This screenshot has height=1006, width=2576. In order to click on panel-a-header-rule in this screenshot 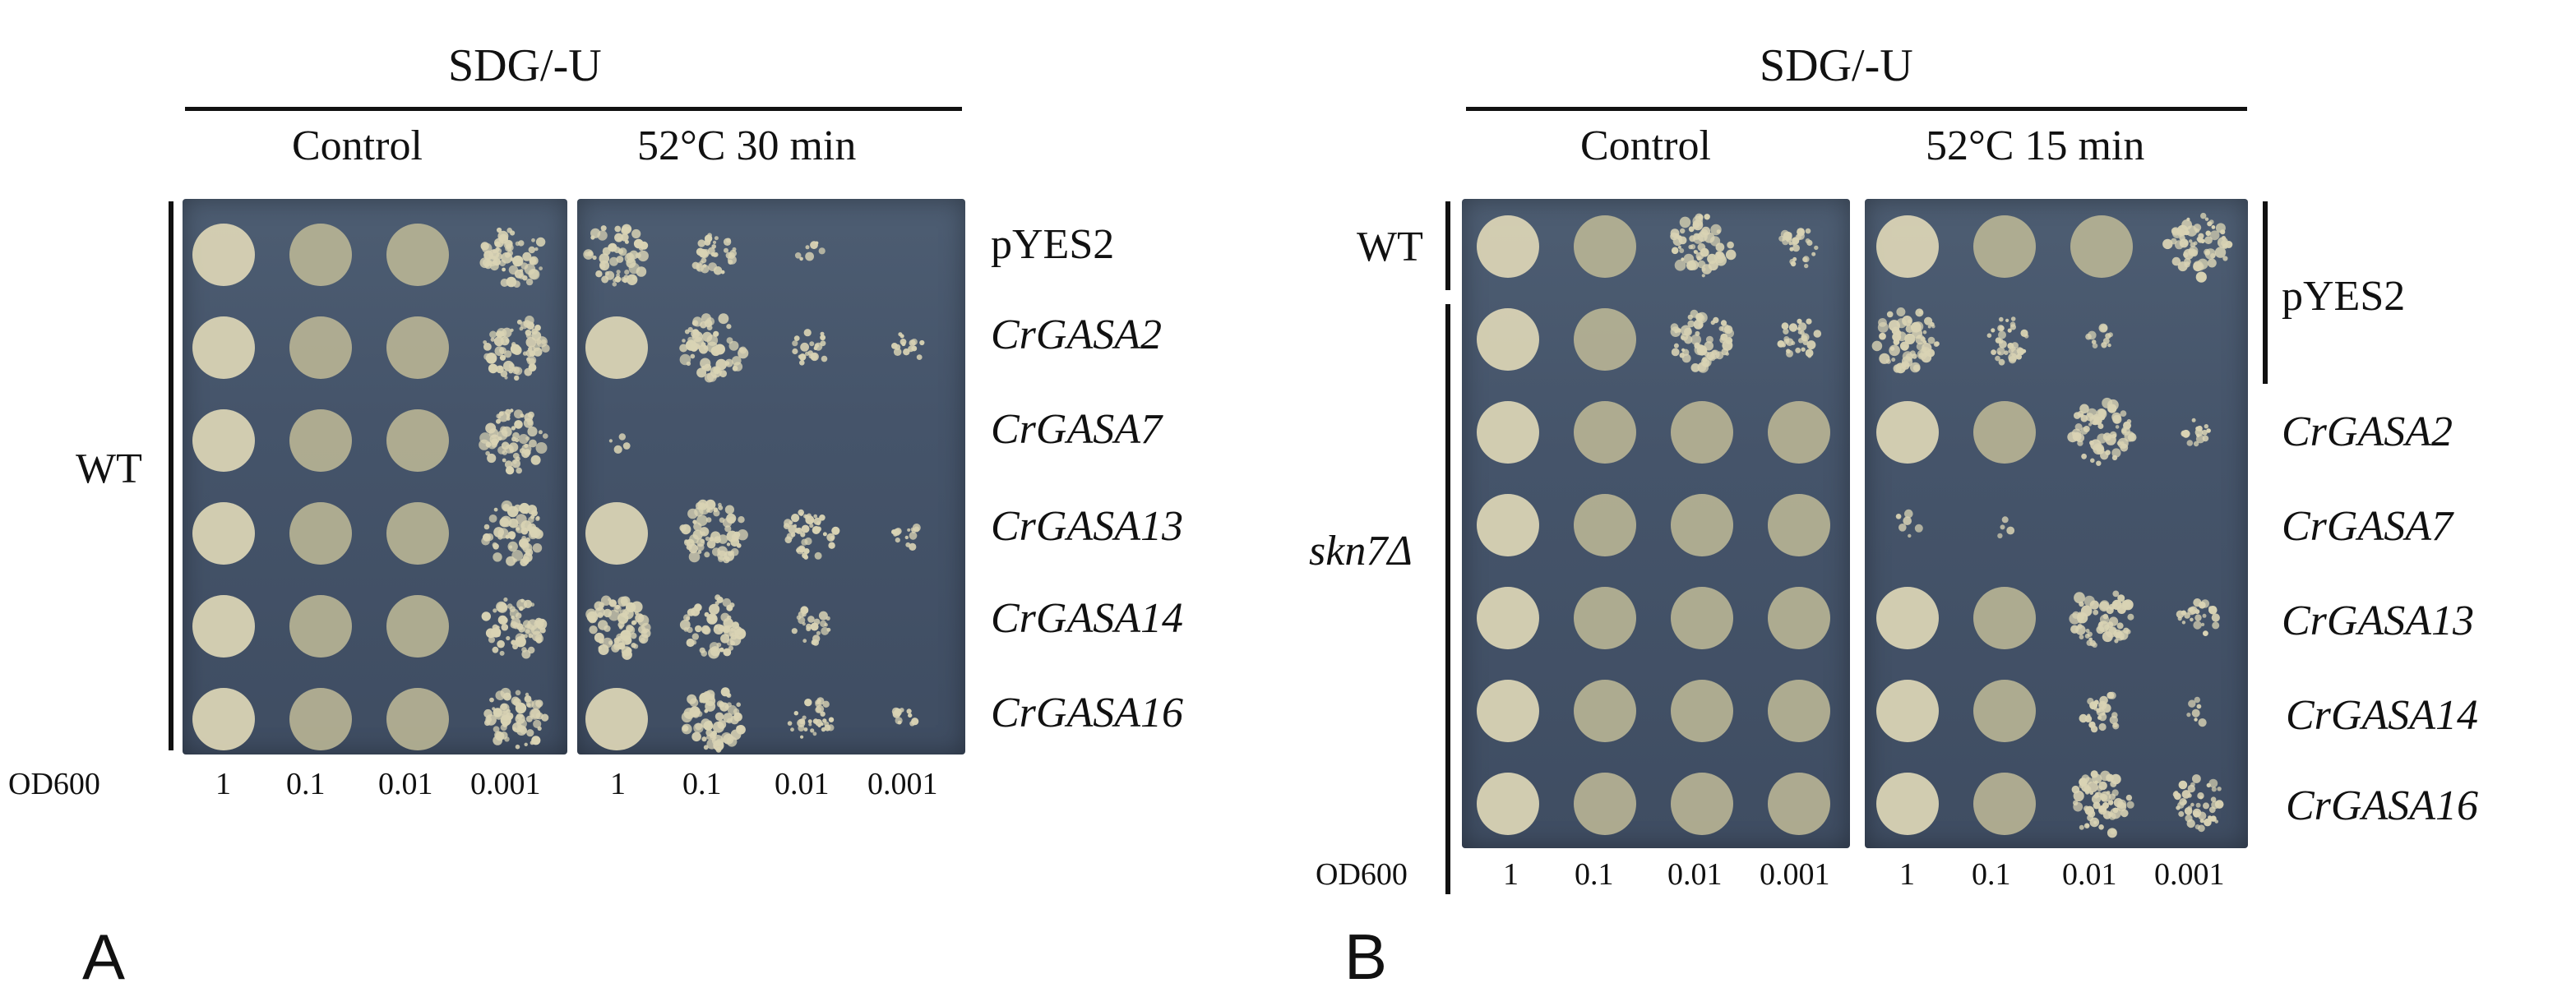, I will do `click(573, 109)`.